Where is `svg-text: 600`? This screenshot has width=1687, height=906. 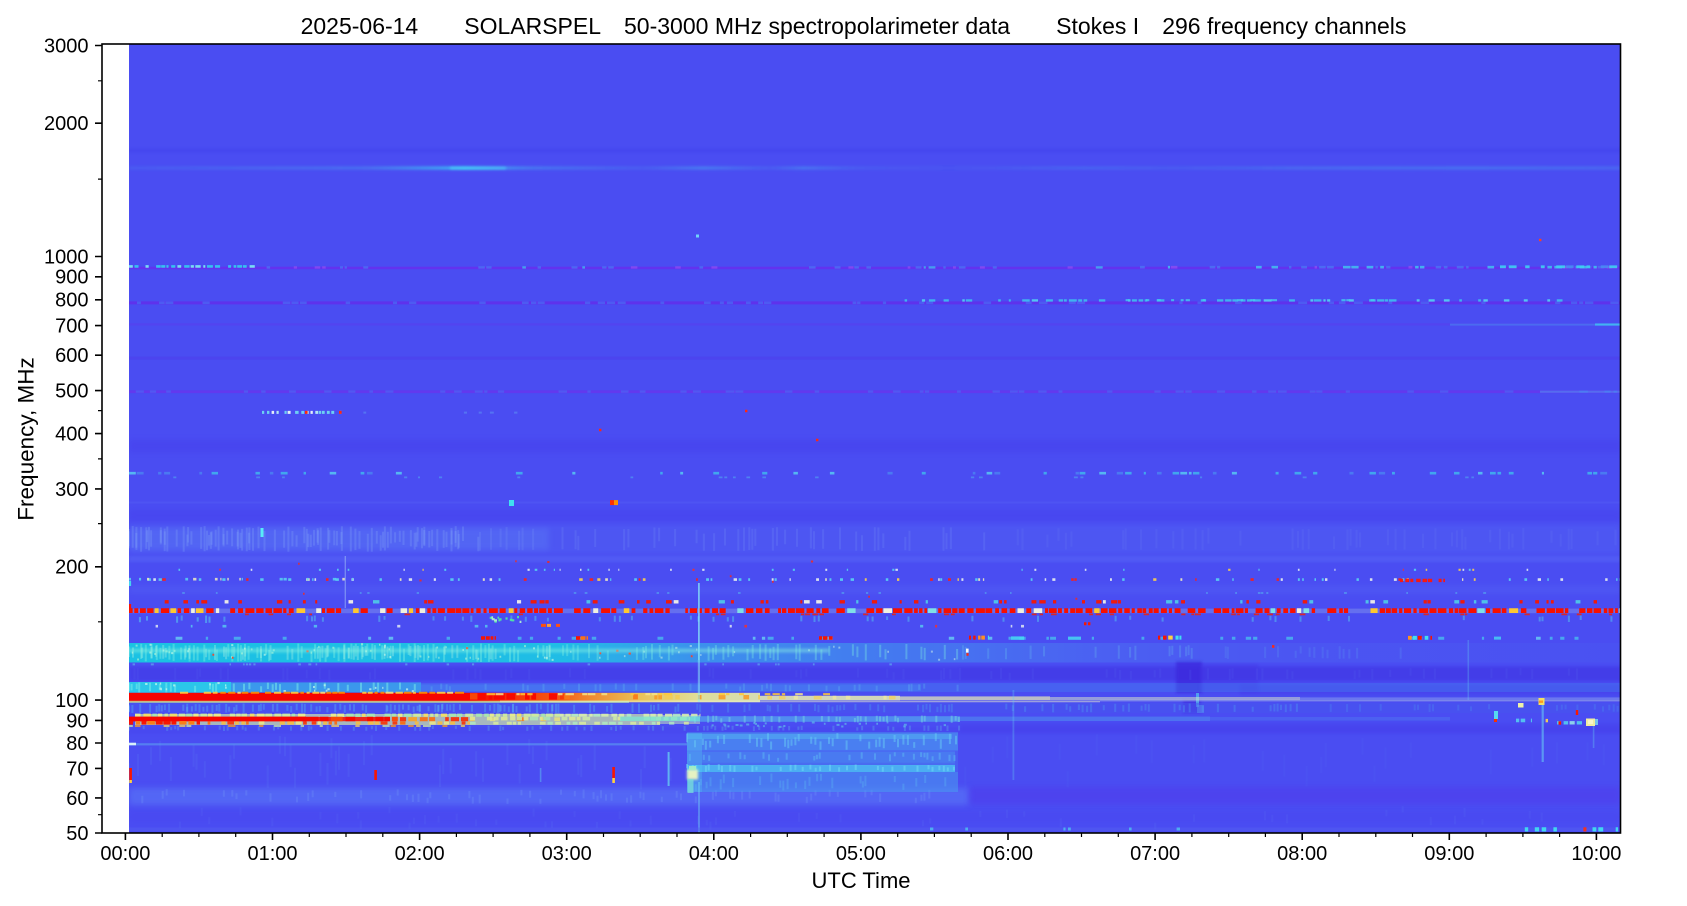
svg-text: 600 is located at coordinates (71, 356).